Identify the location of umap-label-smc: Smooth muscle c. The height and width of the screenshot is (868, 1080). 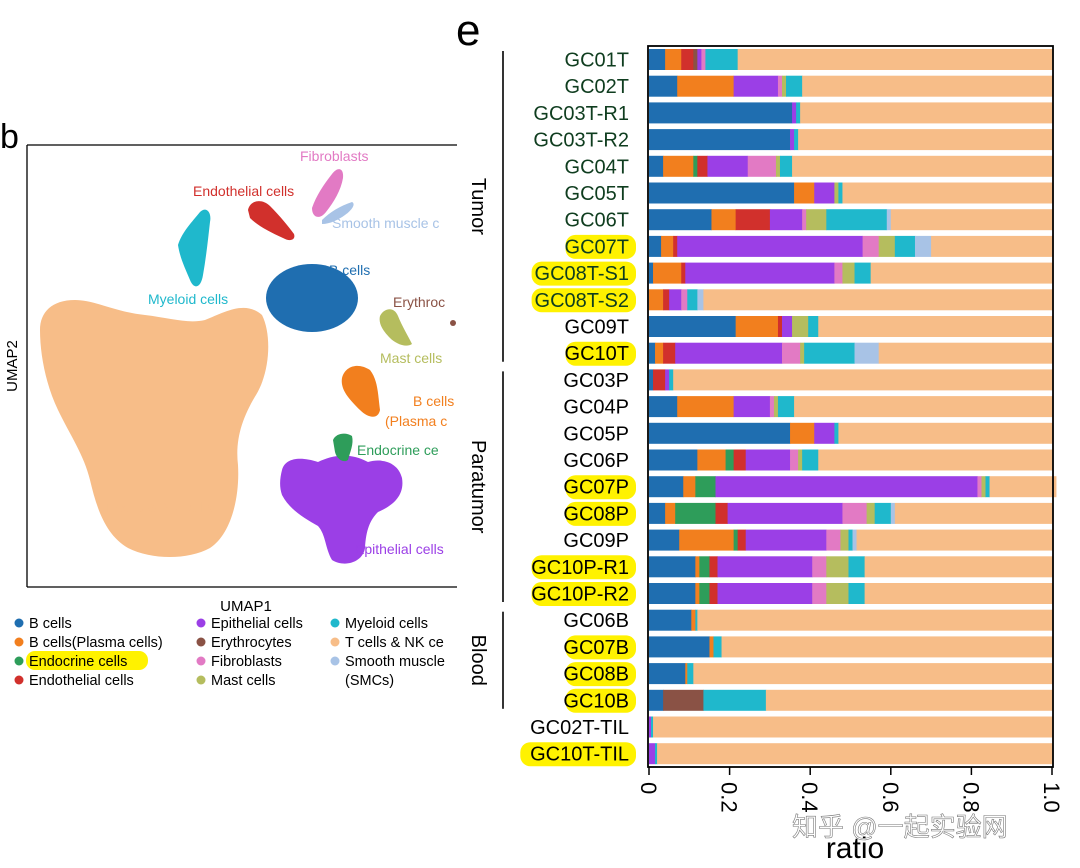
(385, 223).